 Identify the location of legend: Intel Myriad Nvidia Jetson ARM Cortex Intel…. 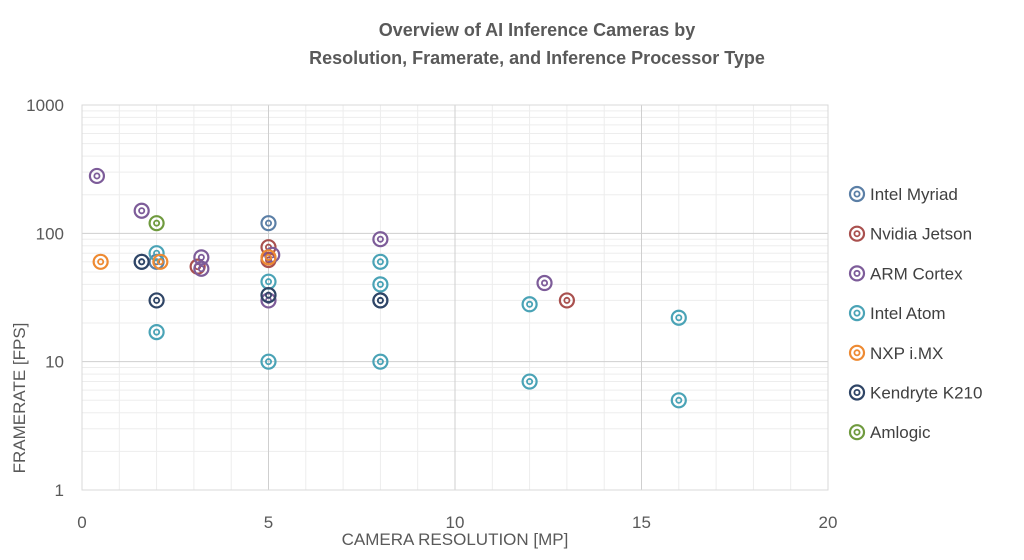
(915, 313).